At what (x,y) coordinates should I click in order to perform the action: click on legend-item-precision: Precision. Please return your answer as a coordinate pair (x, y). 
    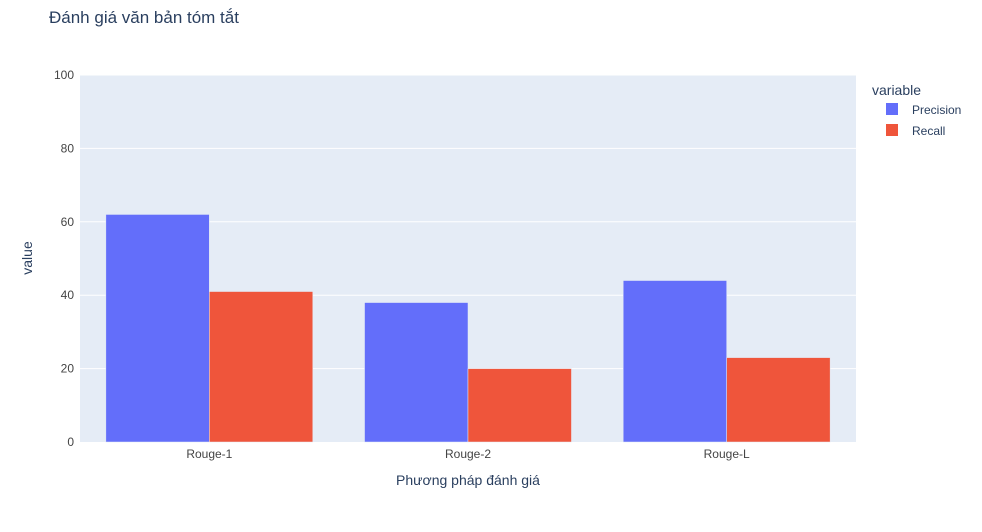
    Looking at the image, I should click on (923, 110).